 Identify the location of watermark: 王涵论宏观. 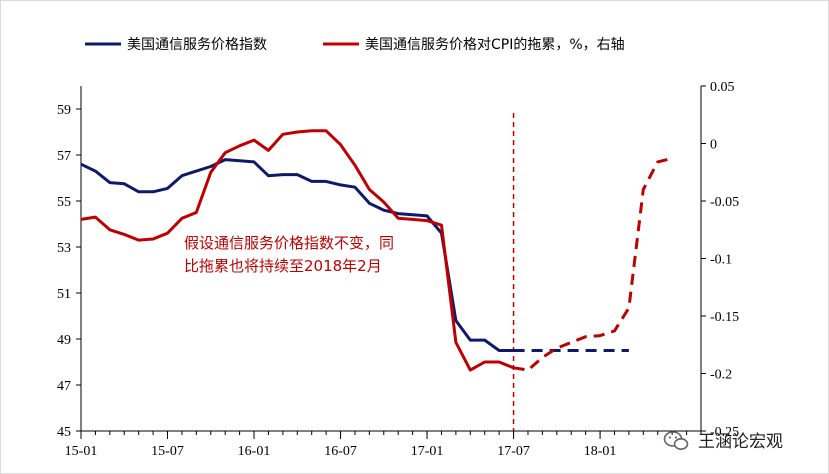
(723, 441).